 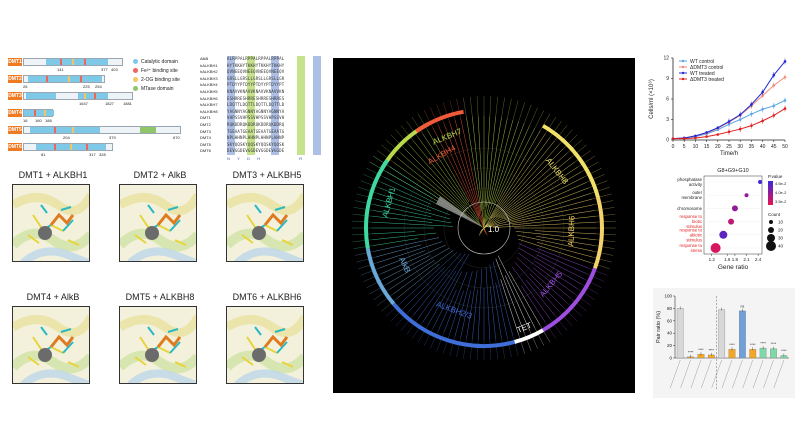 What do you see at coordinates (670, 358) in the screenshot?
I see `y-tick-label: 0` at bounding box center [670, 358].